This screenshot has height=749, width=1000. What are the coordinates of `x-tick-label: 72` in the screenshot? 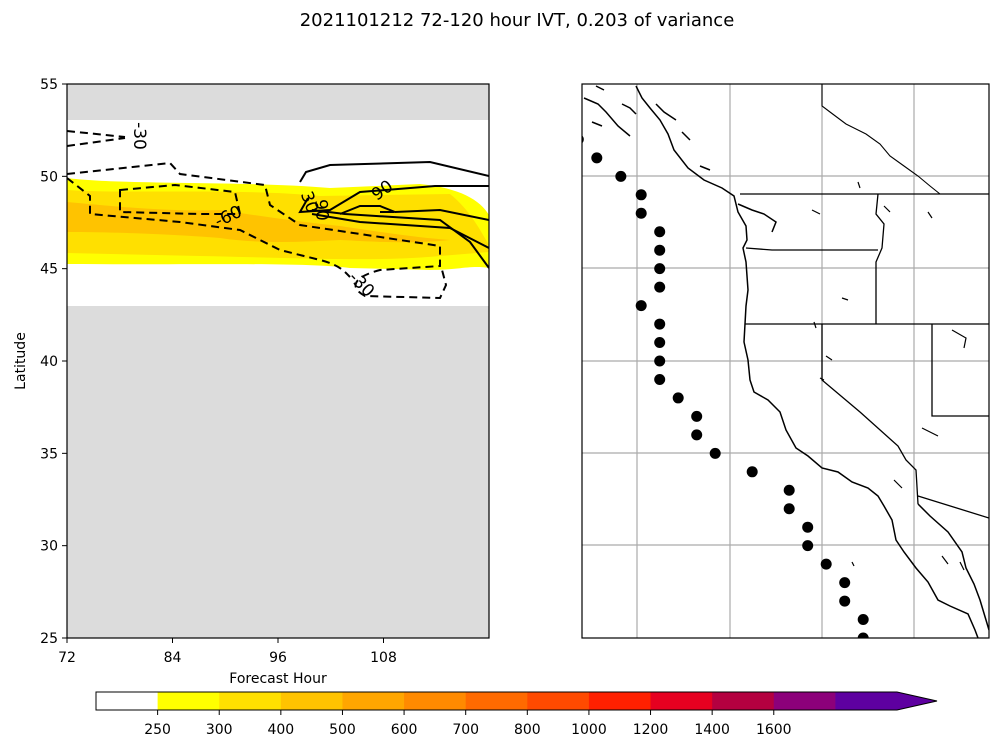 It's located at (67, 658).